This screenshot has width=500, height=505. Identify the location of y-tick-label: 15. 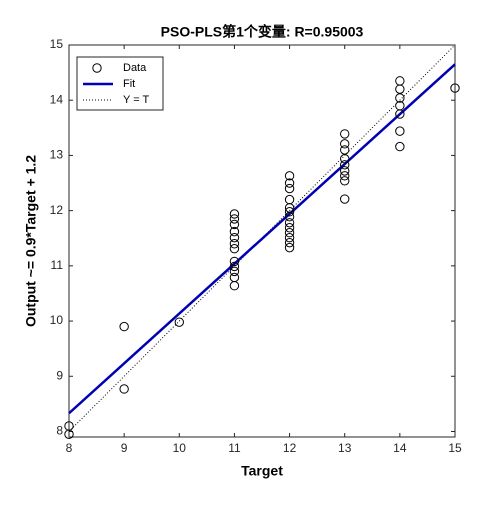
(57, 44).